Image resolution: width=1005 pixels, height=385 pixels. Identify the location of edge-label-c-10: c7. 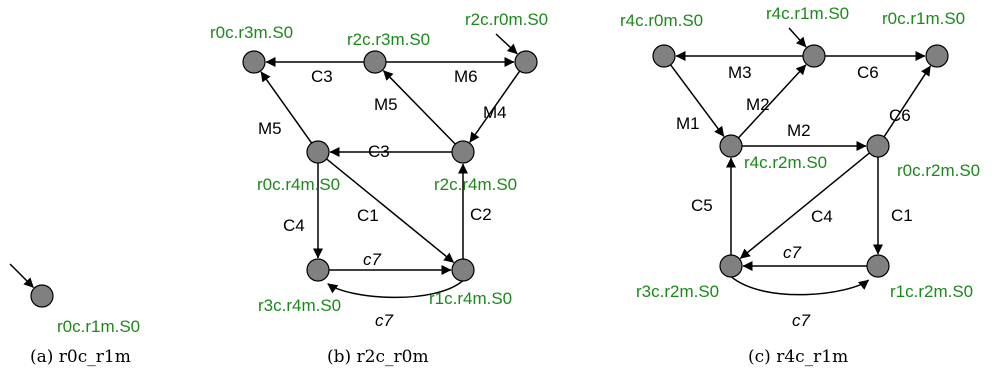
(801, 320).